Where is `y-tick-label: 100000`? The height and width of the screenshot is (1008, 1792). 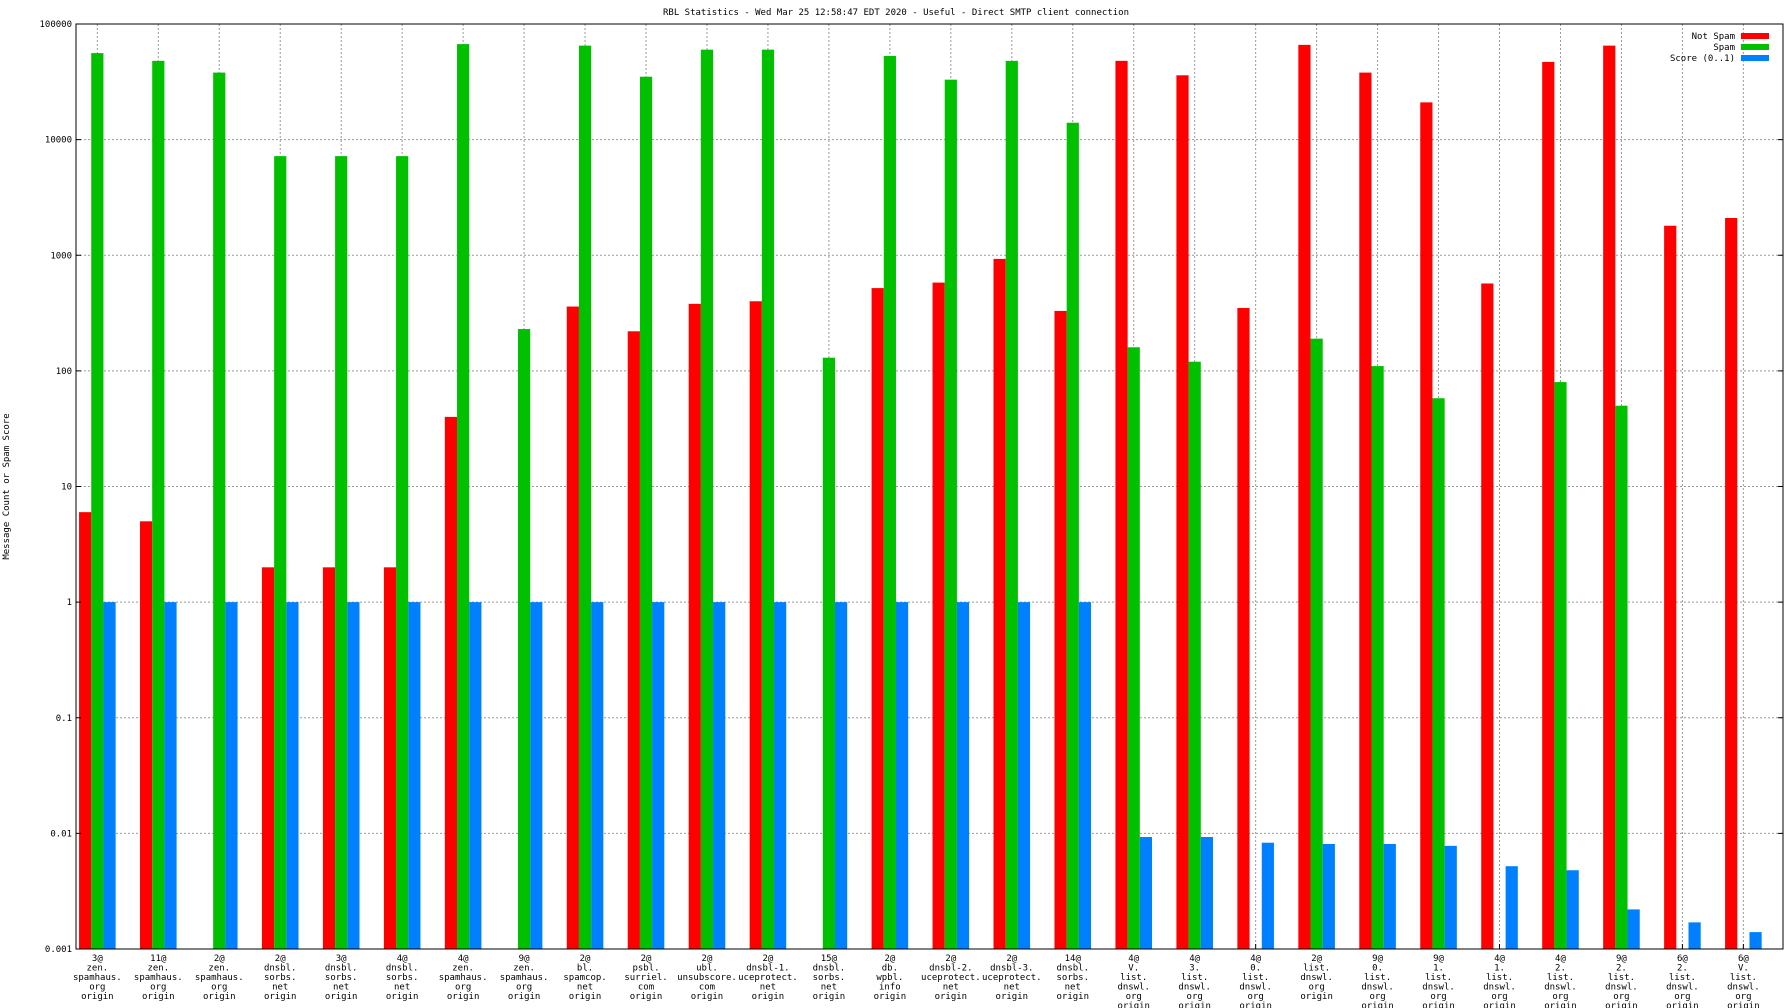 y-tick-label: 100000 is located at coordinates (55, 25).